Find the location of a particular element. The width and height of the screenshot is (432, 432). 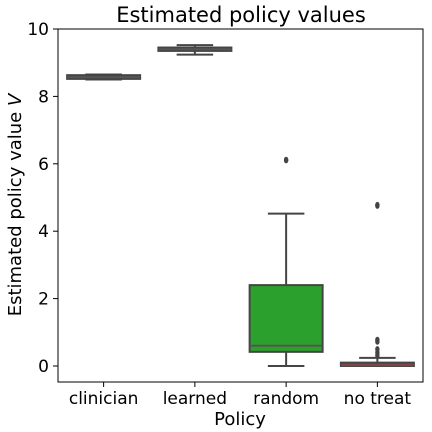

x-tick-label: no treat is located at coordinates (378, 399).